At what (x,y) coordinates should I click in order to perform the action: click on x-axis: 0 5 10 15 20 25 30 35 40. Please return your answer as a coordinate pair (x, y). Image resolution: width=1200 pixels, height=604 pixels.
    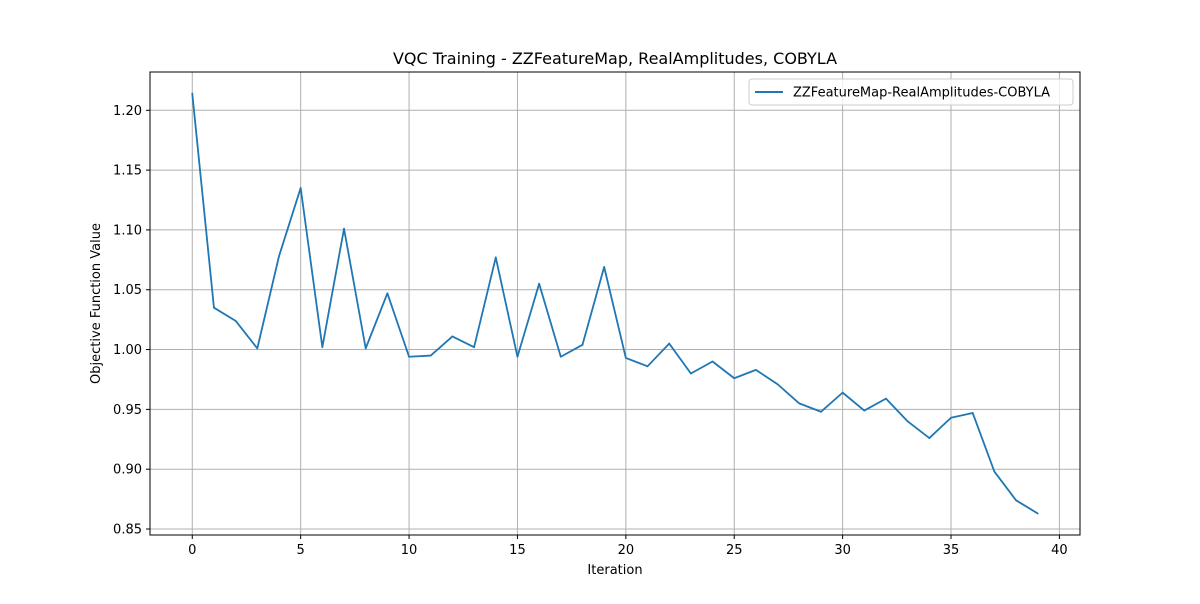
    Looking at the image, I should click on (628, 546).